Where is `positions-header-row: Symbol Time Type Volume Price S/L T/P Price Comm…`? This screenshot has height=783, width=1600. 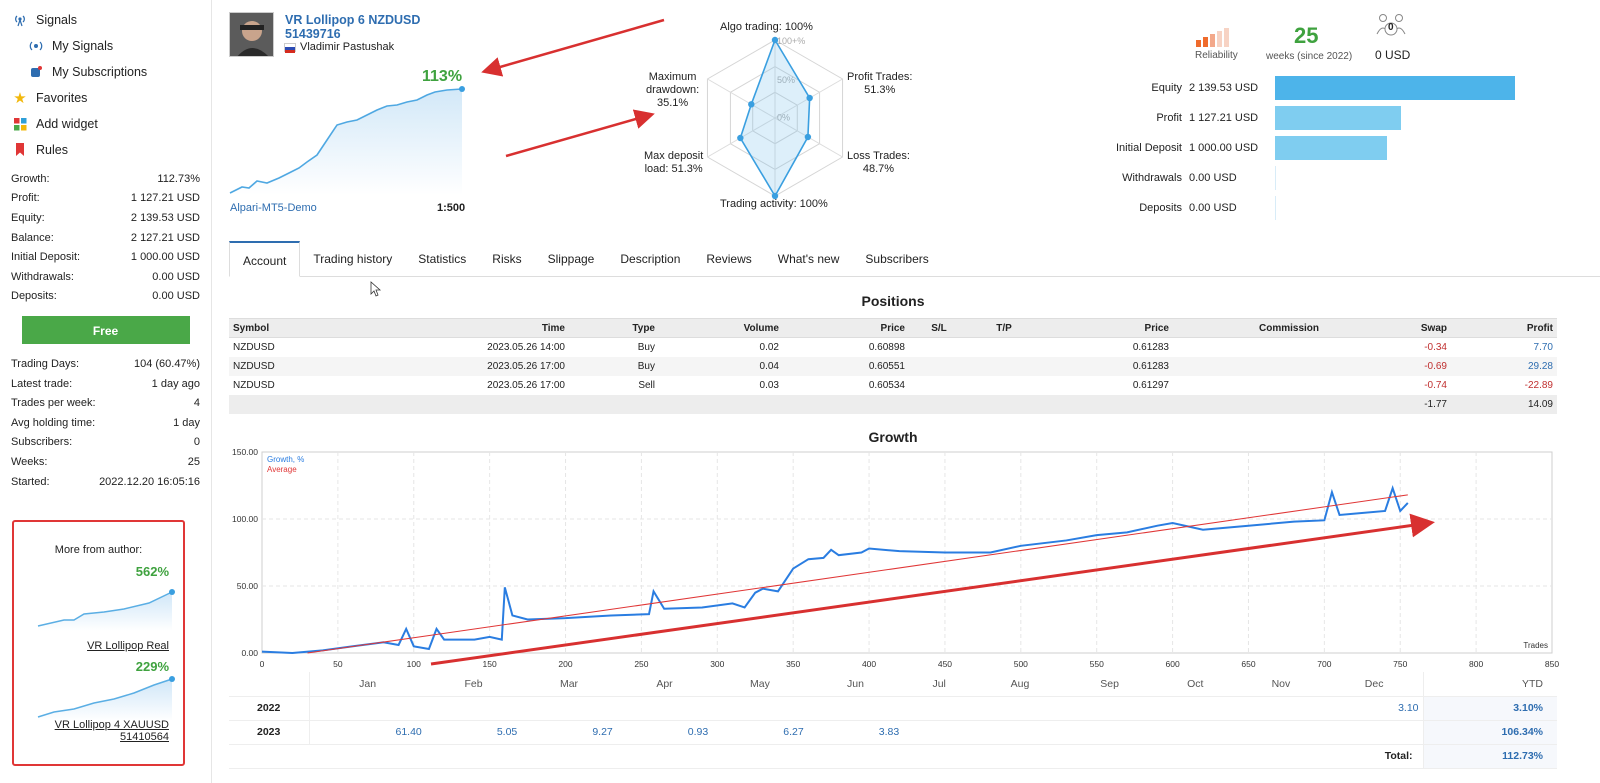 positions-header-row: Symbol Time Type Volume Price S/L T/P Price Comm… is located at coordinates (893, 328).